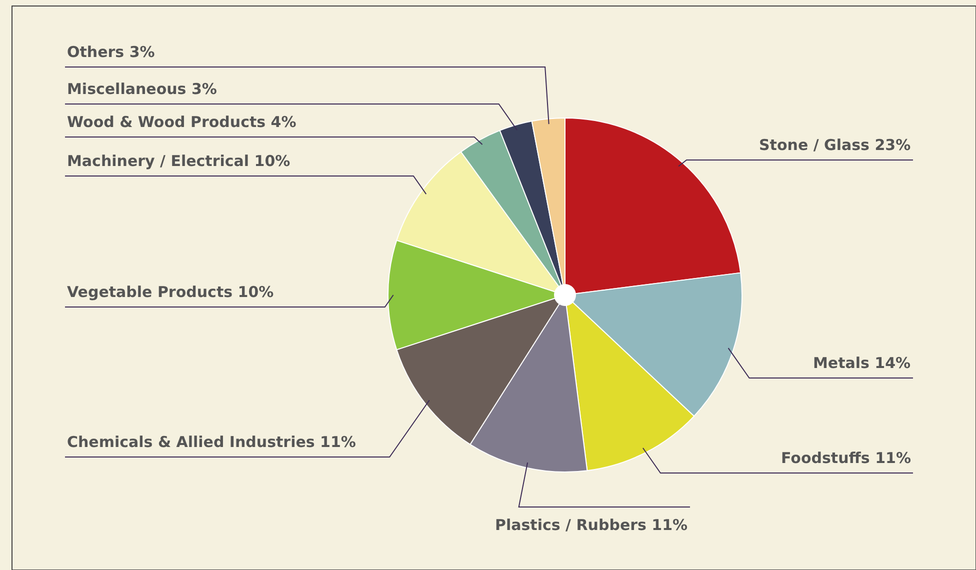 The height and width of the screenshot is (570, 976). Describe the element at coordinates (591, 525) in the screenshot. I see `slice-label: Plastics / Rubbers 11%` at that location.